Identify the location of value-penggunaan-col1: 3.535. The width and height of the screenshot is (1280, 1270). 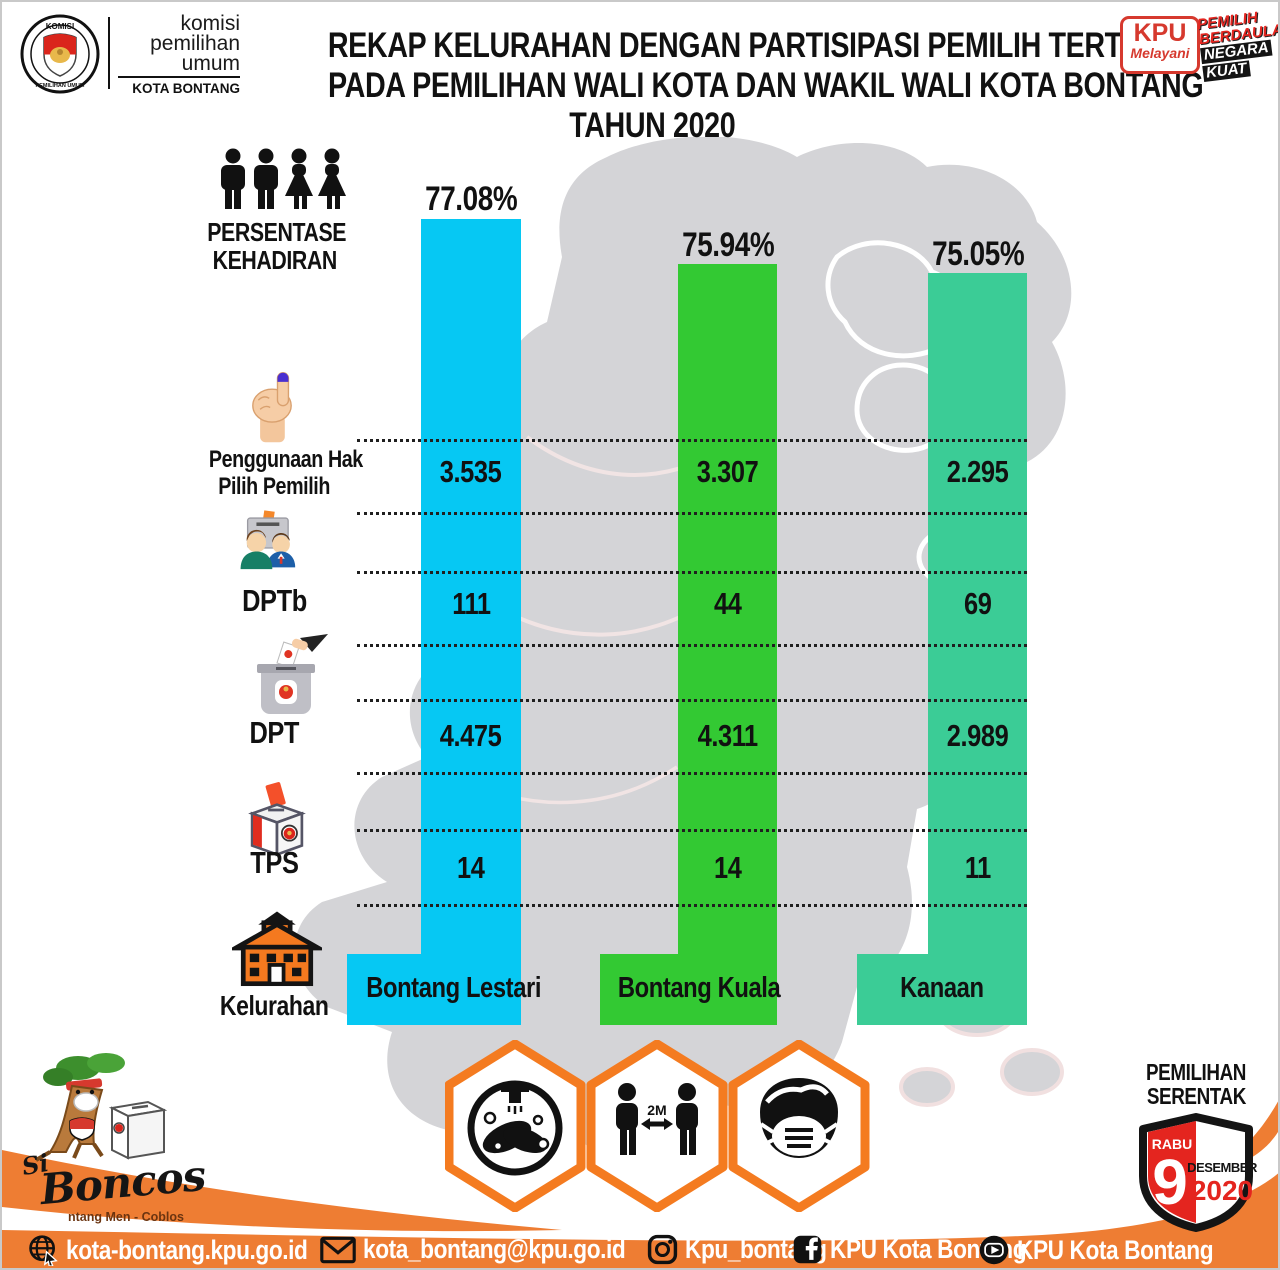
(471, 471).